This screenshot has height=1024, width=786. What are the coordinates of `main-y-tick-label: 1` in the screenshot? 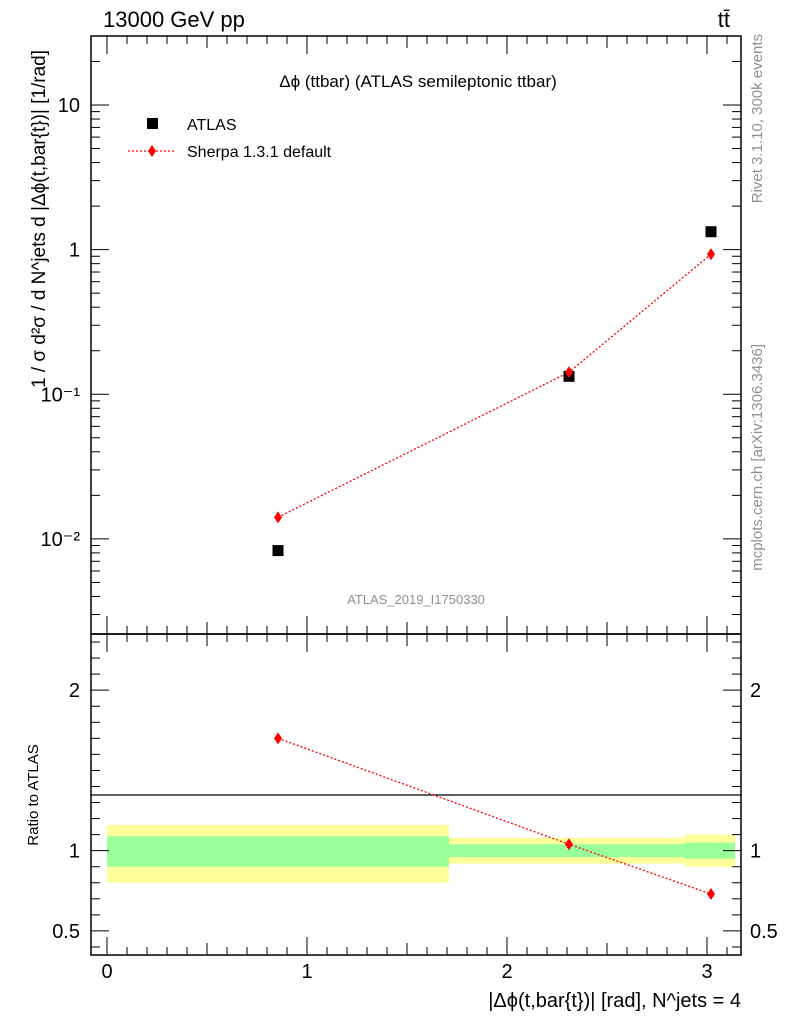 It's located at (74, 251).